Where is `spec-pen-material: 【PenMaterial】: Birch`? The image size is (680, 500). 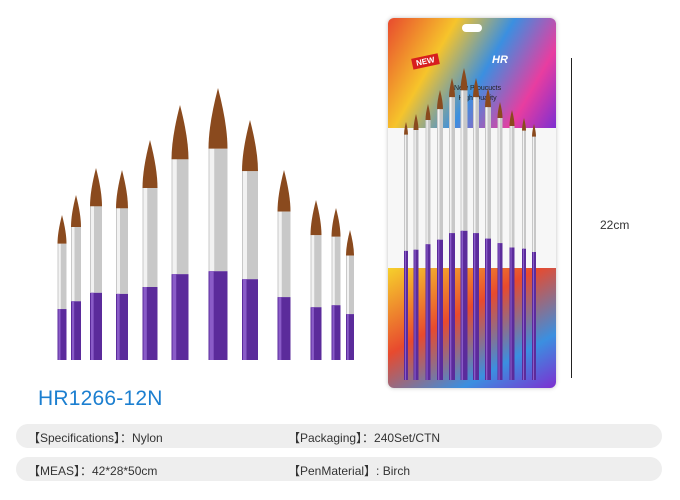
spec-pen-material: 【PenMaterial】: Birch is located at coordinates (349, 471).